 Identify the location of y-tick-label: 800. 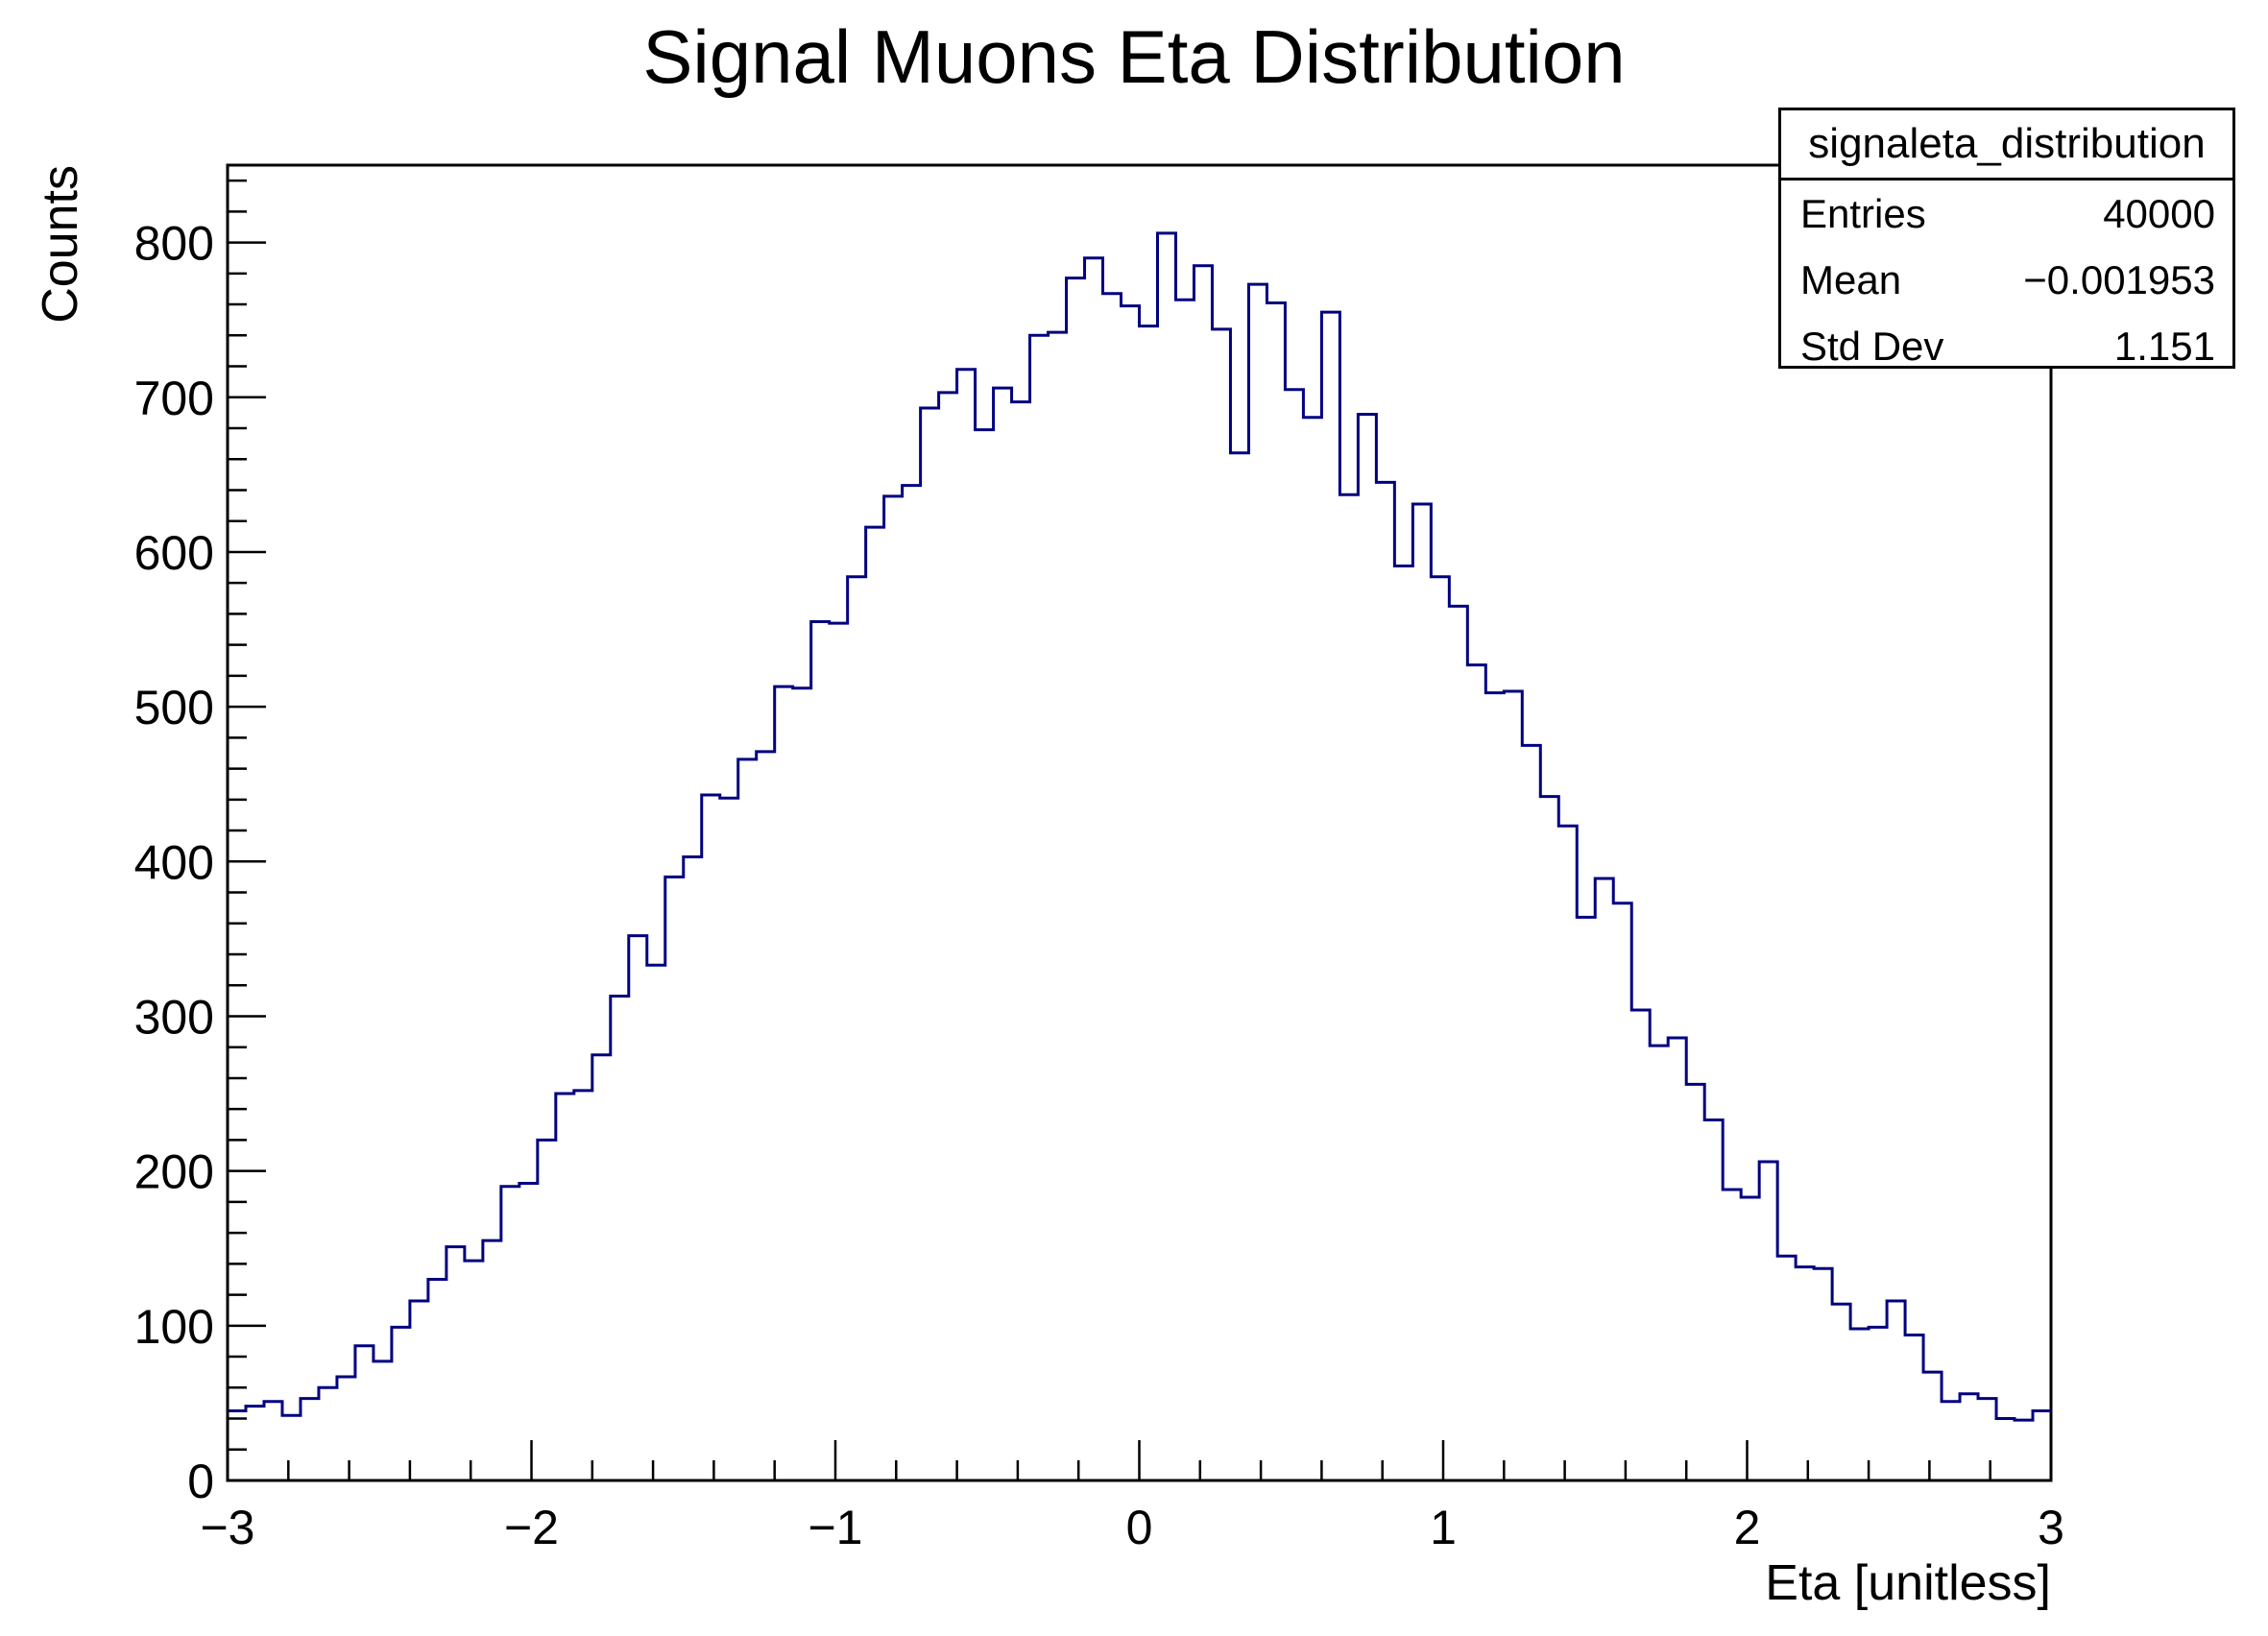
(174, 244).